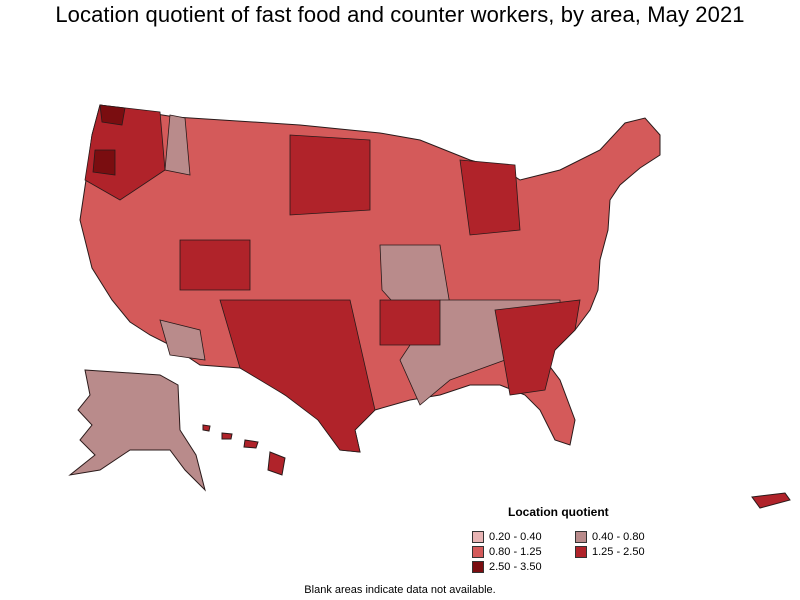 This screenshot has width=800, height=600. I want to click on high-lq-area-arkansas-oklahoma, so click(410, 322).